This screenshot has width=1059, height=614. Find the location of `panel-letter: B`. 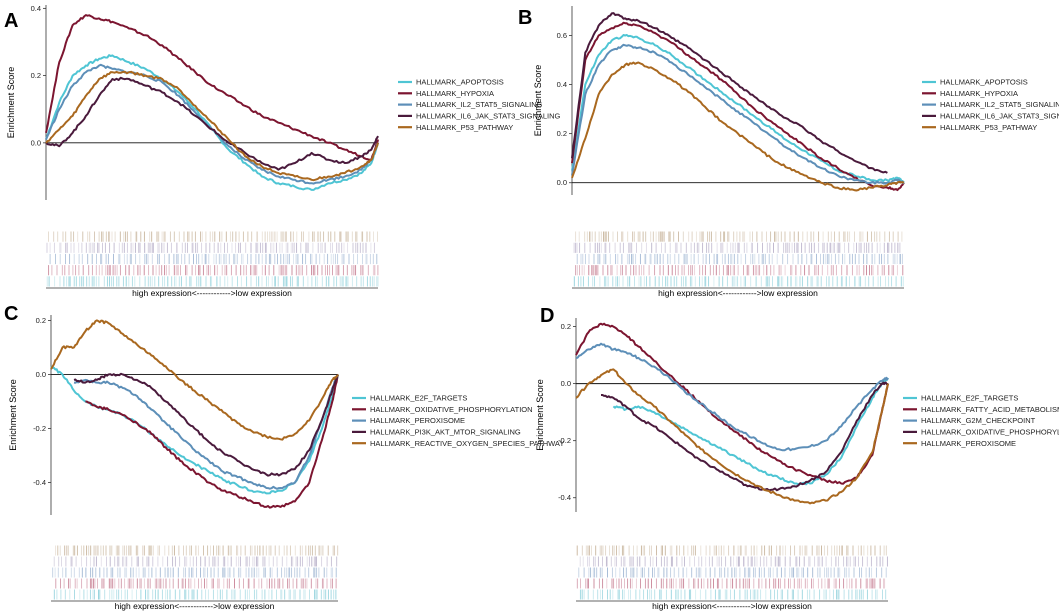

panel-letter: B is located at coordinates (525, 18).